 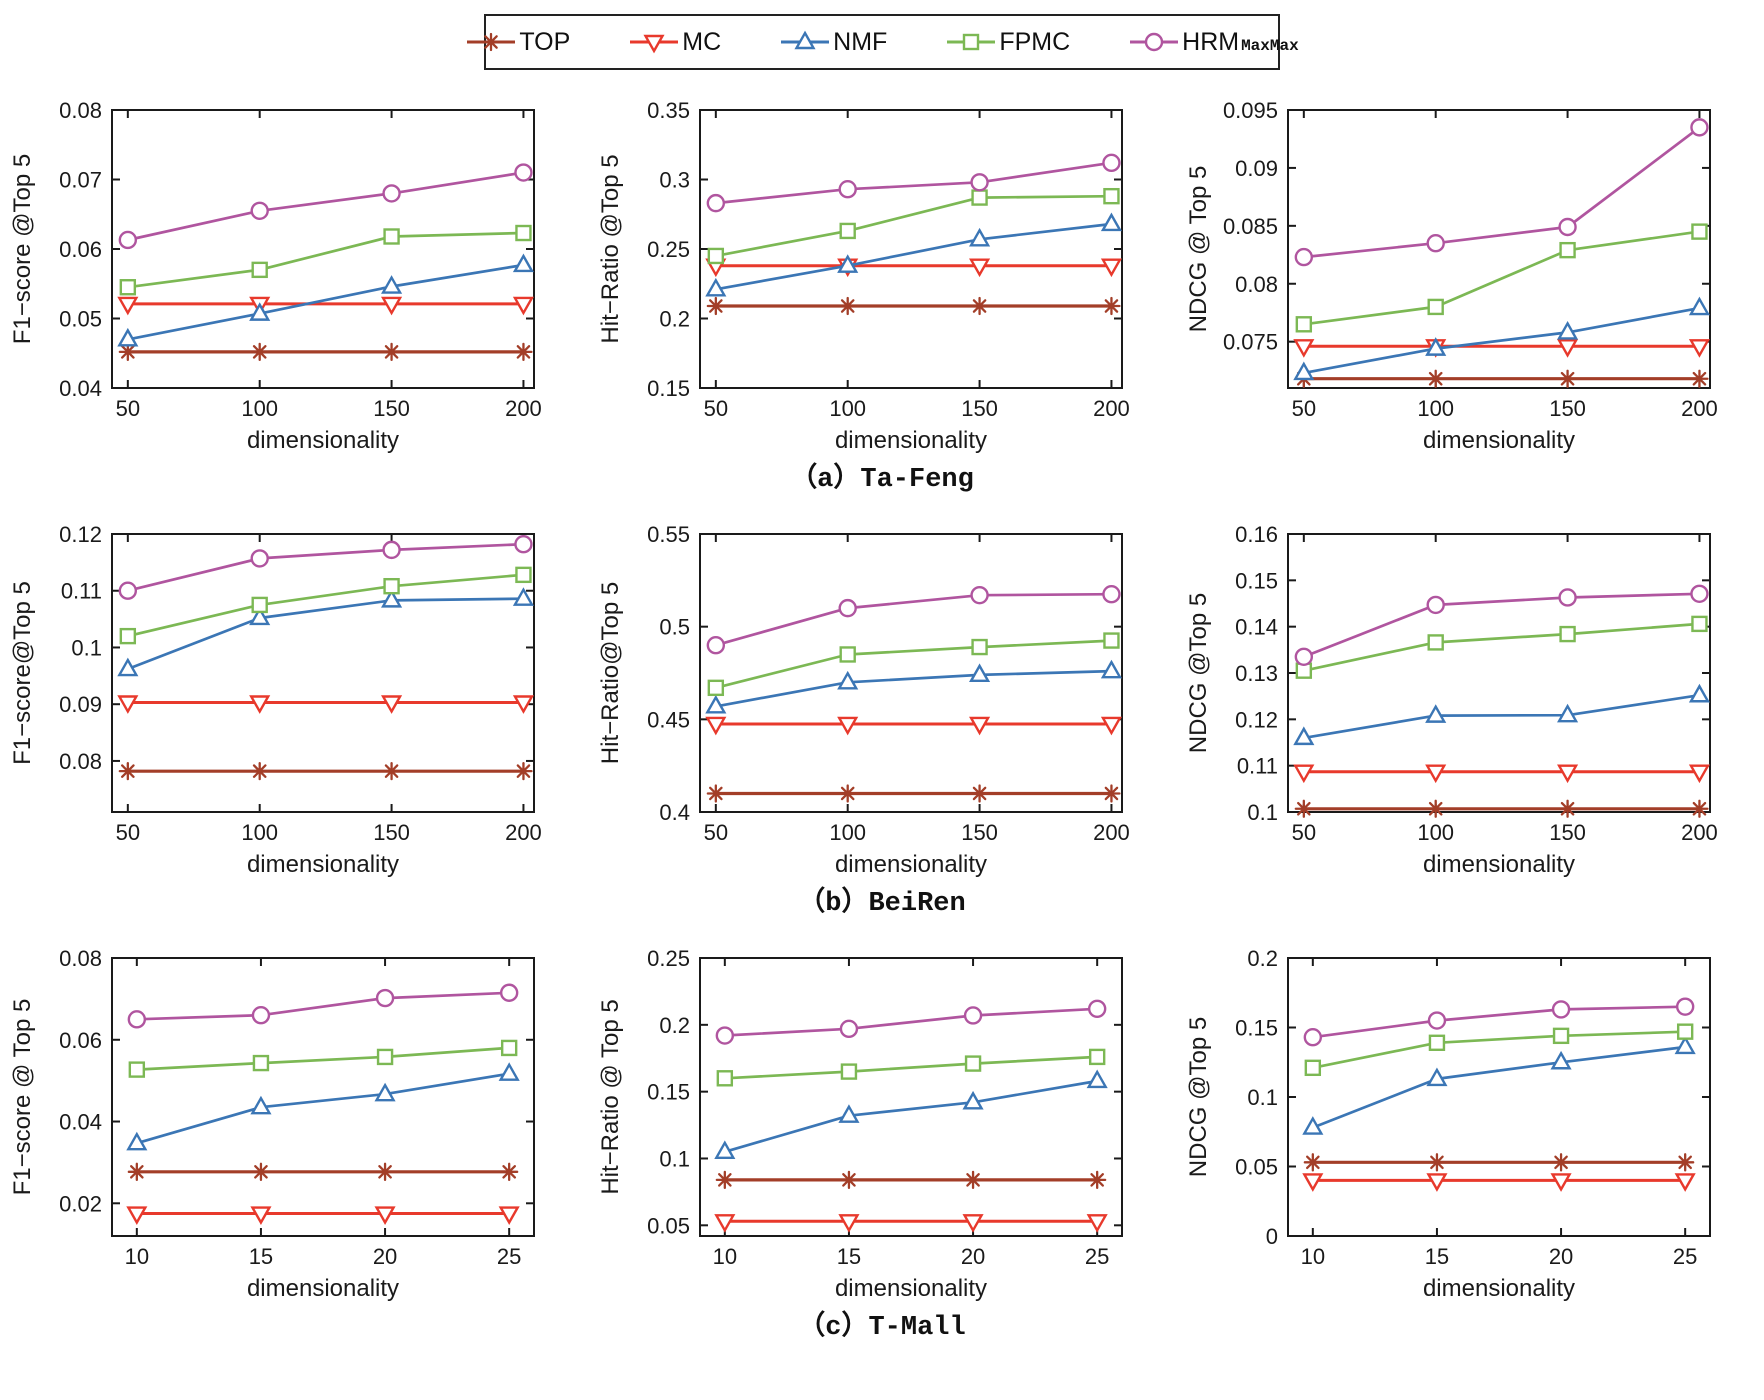 I want to click on y-tick-label: 0.02, so click(x=80, y=1203).